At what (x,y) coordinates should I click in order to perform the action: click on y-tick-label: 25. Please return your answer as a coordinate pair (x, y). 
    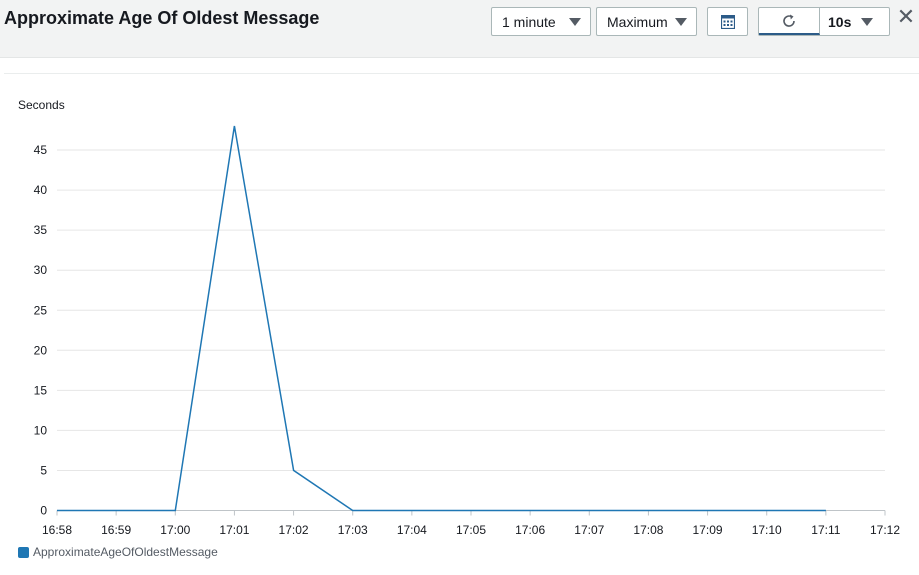
    Looking at the image, I should click on (41, 310).